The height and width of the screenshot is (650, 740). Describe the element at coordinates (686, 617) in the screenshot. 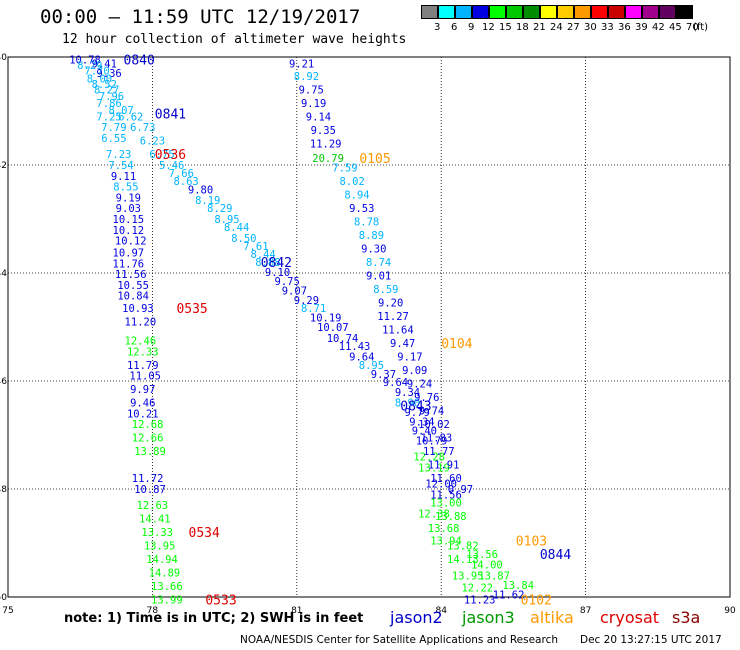

I see `legend-item-s3a: s3a` at that location.